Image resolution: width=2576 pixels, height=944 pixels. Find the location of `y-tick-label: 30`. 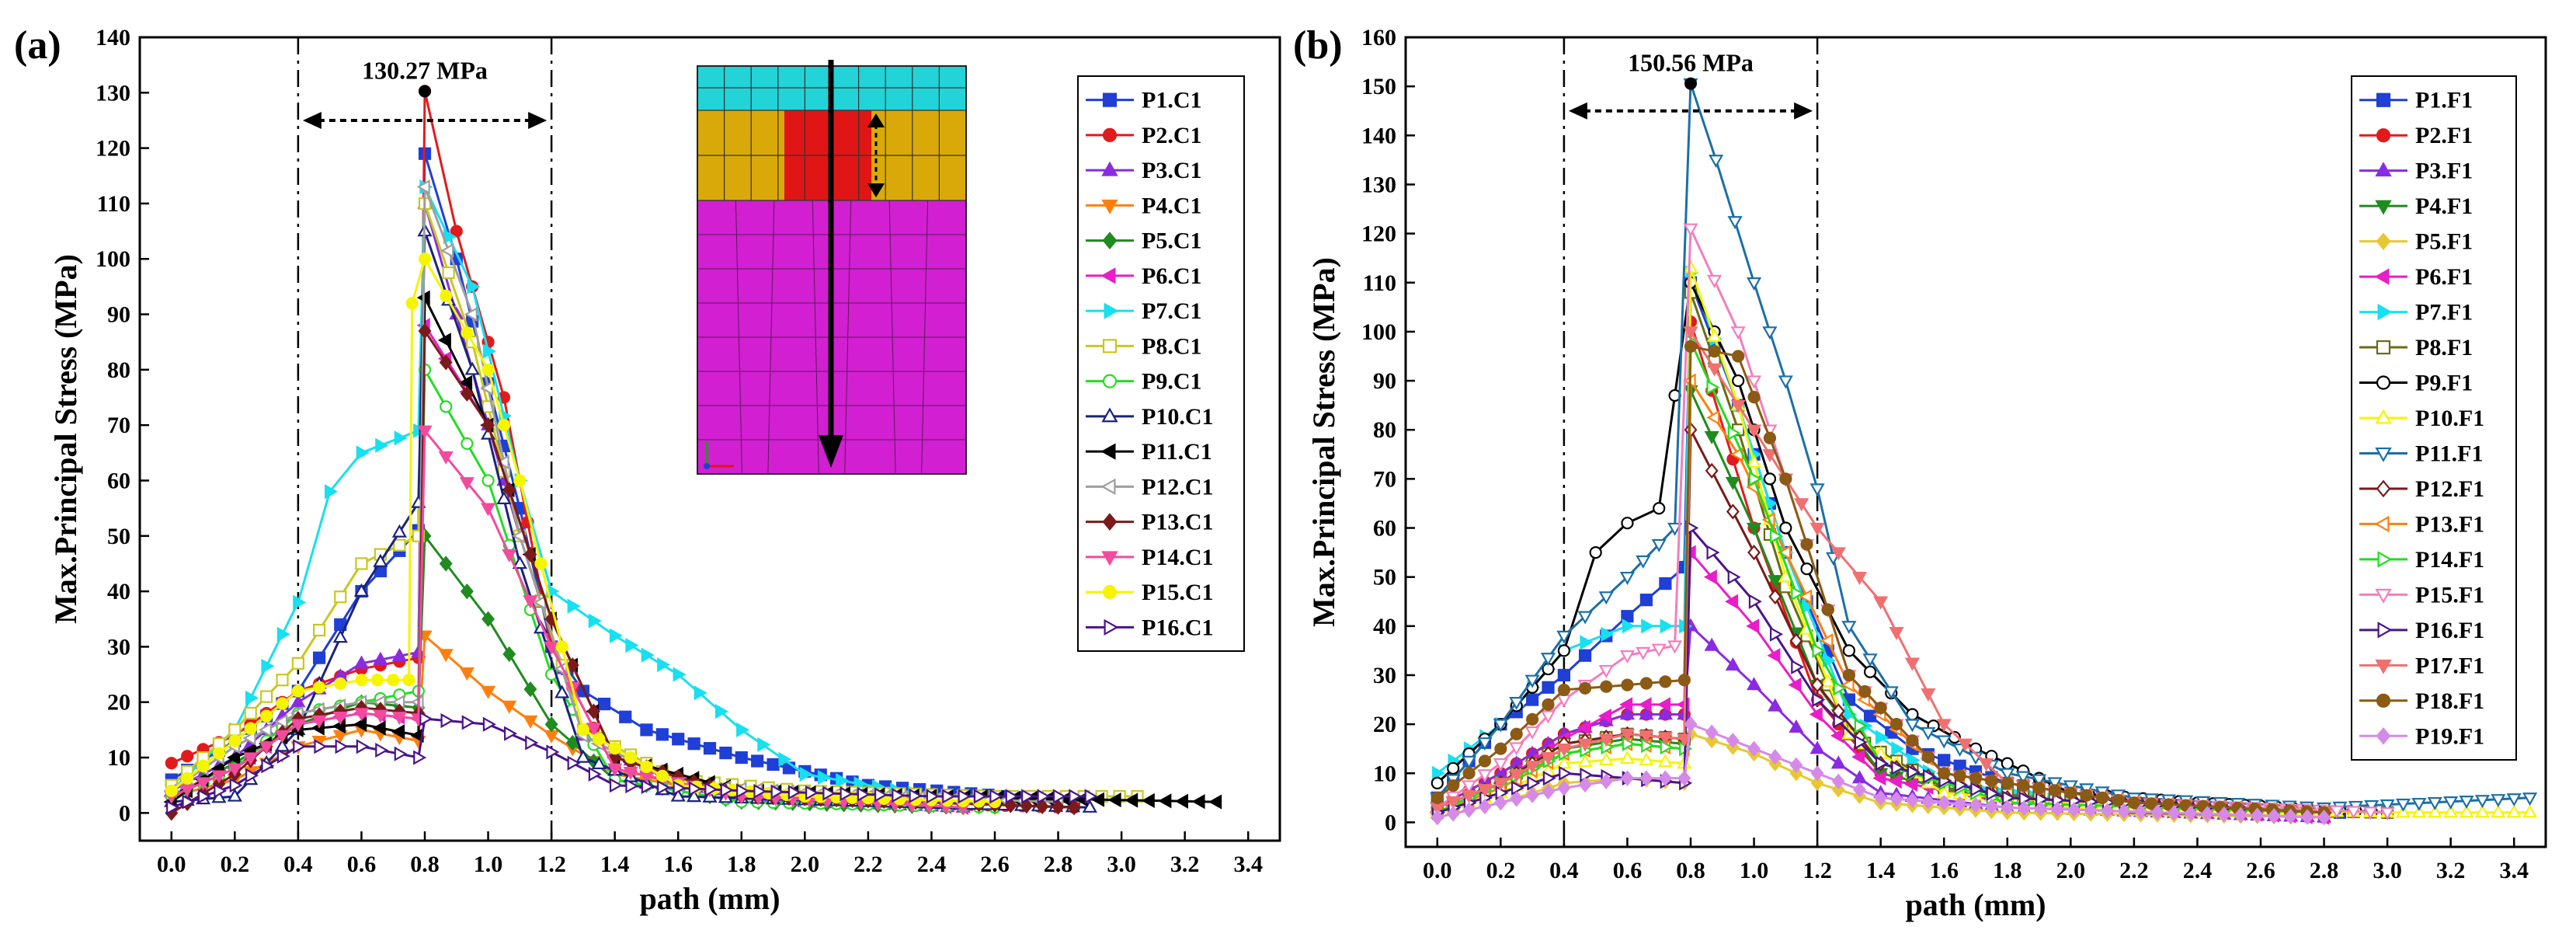

y-tick-label: 30 is located at coordinates (1384, 675).